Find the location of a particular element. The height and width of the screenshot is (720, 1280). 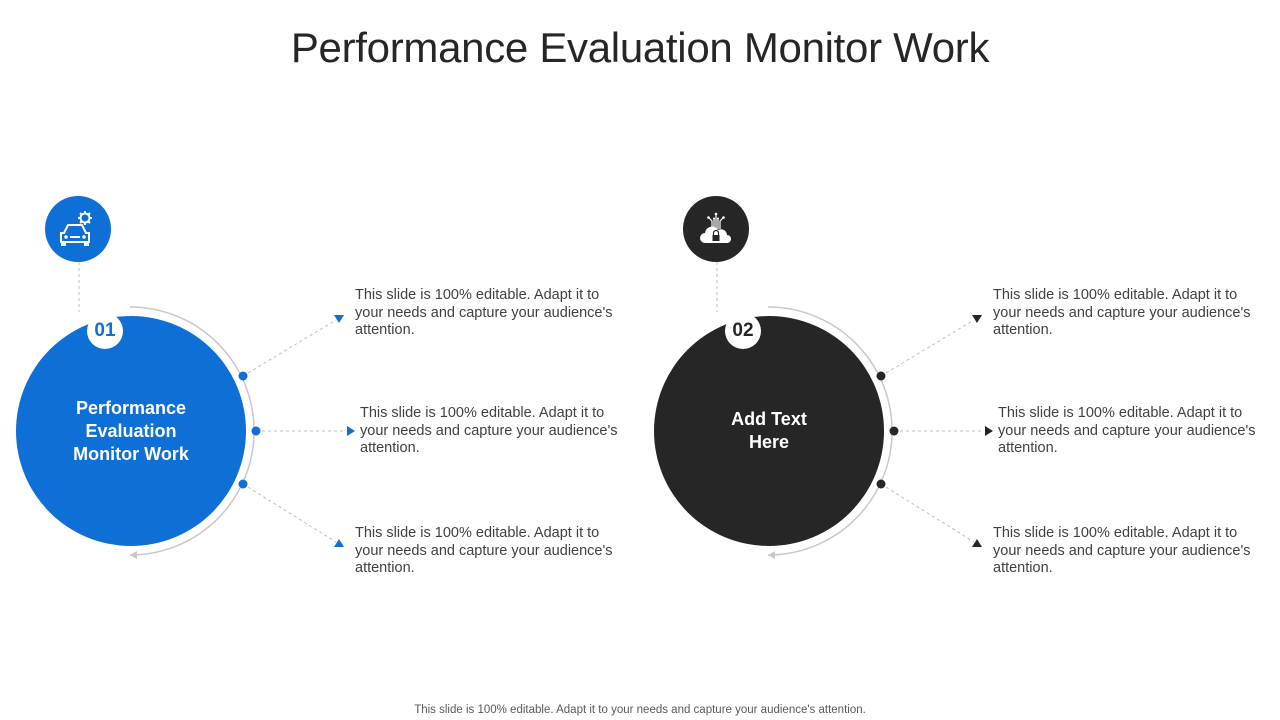

car-gear-icon is located at coordinates (76, 228).